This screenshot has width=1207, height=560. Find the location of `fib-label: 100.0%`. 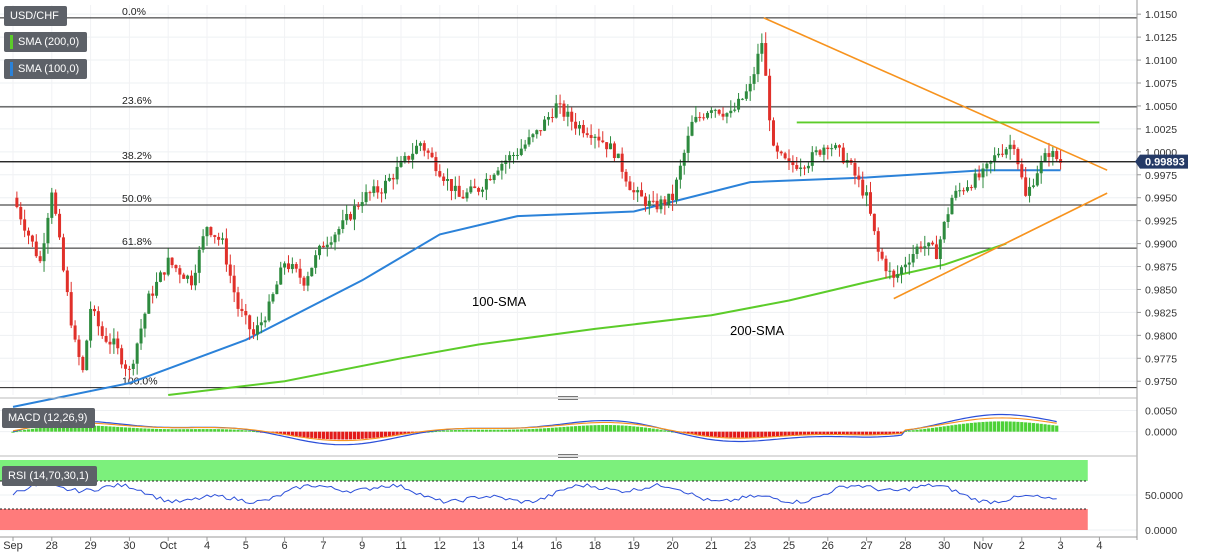

fib-label: 100.0% is located at coordinates (140, 382).